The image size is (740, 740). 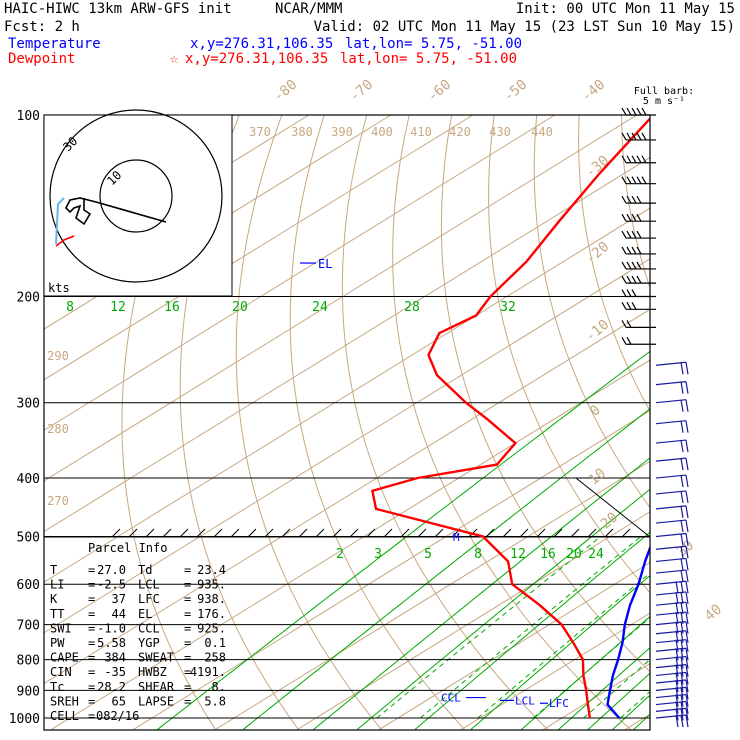 What do you see at coordinates (569, 354) in the screenshot?
I see `dry-adiabat-line` at bounding box center [569, 354].